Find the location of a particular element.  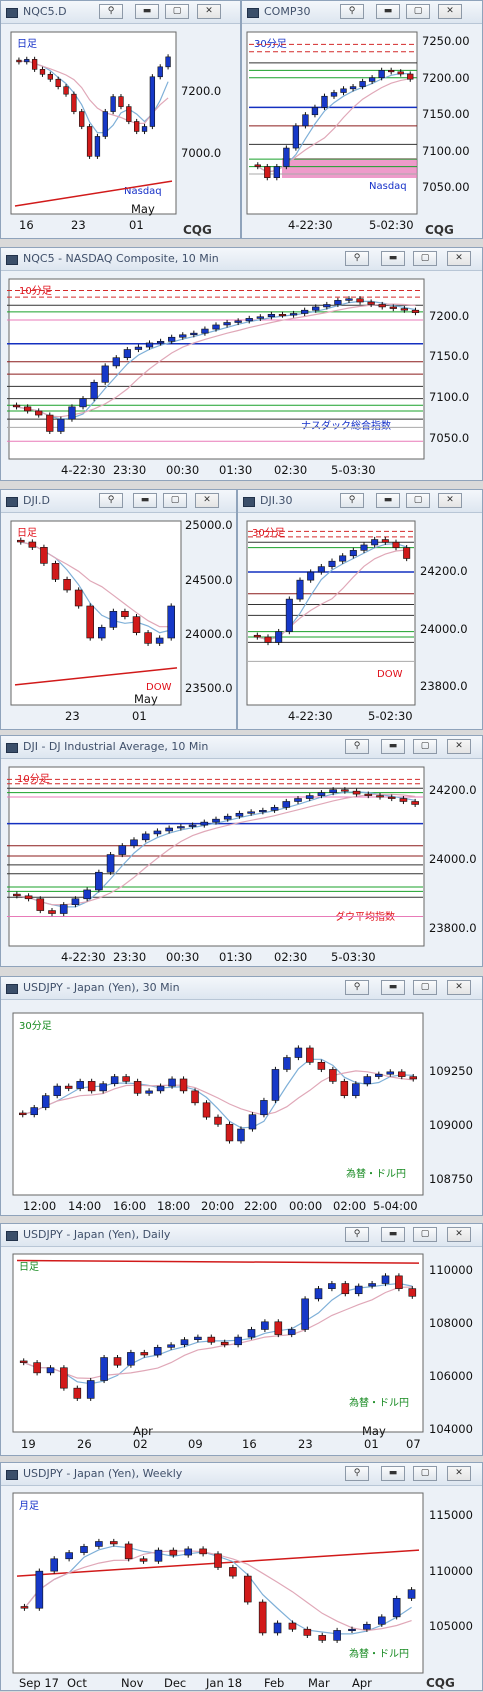

title-bar: USDJPY - Japan (Yen), Daily ⚲ ▬ ▢ ✕ is located at coordinates (241, 1235).